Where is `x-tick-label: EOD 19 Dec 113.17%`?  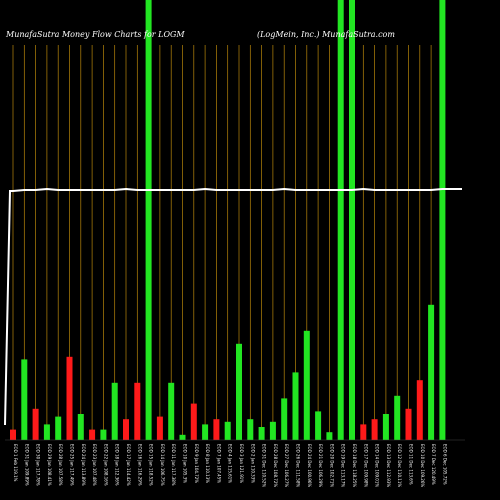
x-tick-label: EOD 19 Dec 113.17% is located at coordinates (343, 465).